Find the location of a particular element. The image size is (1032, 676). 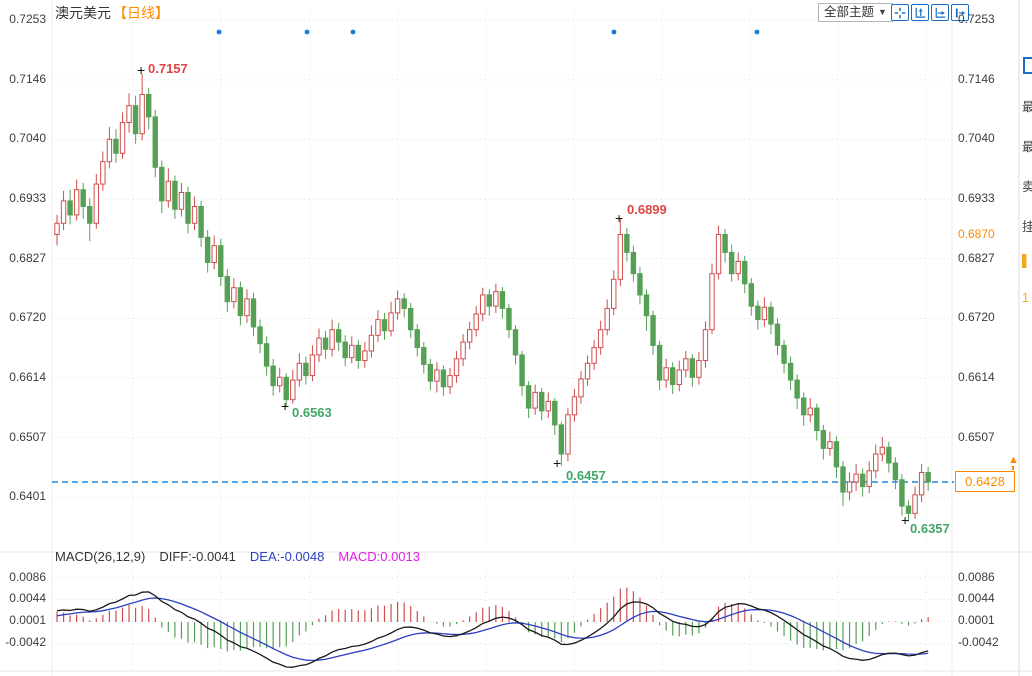

shift-right-icon is located at coordinates (960, 12).